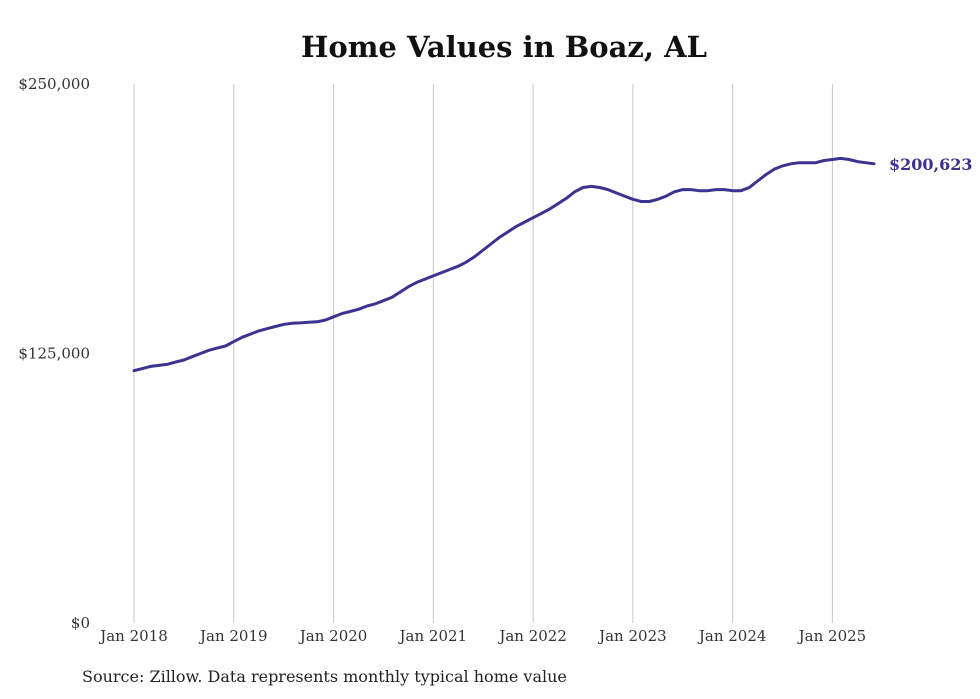 The image size is (980, 699). Describe the element at coordinates (504, 47) in the screenshot. I see `chart-title: Home Values in Boaz, AL` at that location.